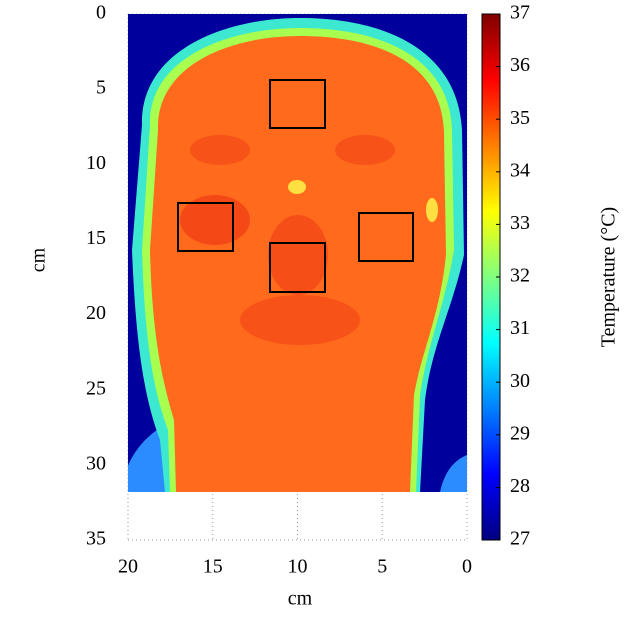 The height and width of the screenshot is (637, 629). What do you see at coordinates (128, 567) in the screenshot?
I see `x-tick-label: 20` at bounding box center [128, 567].